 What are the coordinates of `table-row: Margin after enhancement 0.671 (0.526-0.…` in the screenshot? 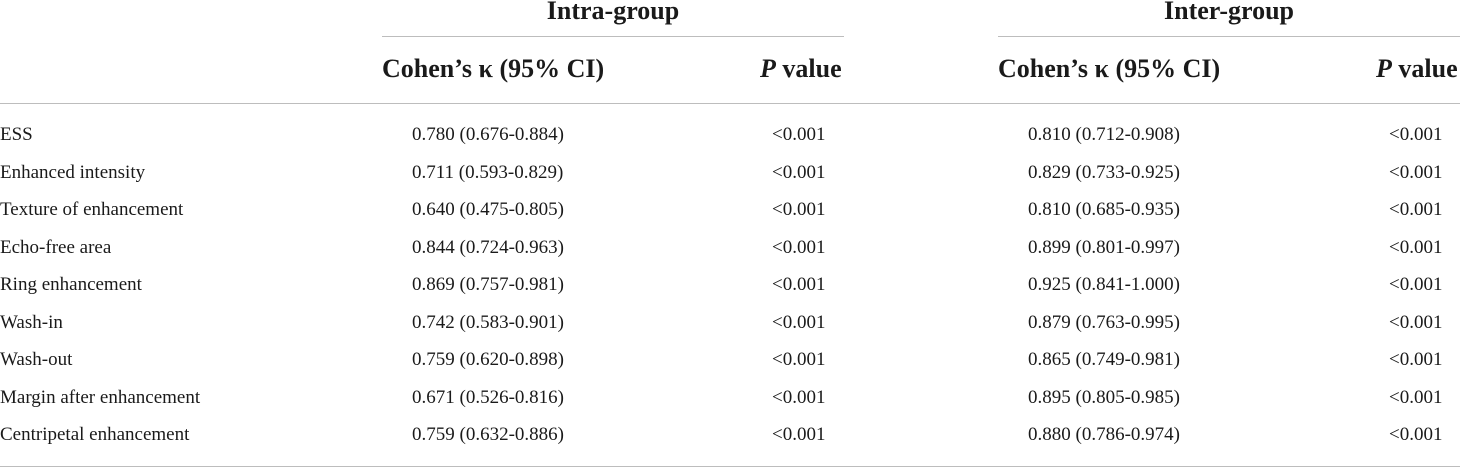 It's located at (730, 398).